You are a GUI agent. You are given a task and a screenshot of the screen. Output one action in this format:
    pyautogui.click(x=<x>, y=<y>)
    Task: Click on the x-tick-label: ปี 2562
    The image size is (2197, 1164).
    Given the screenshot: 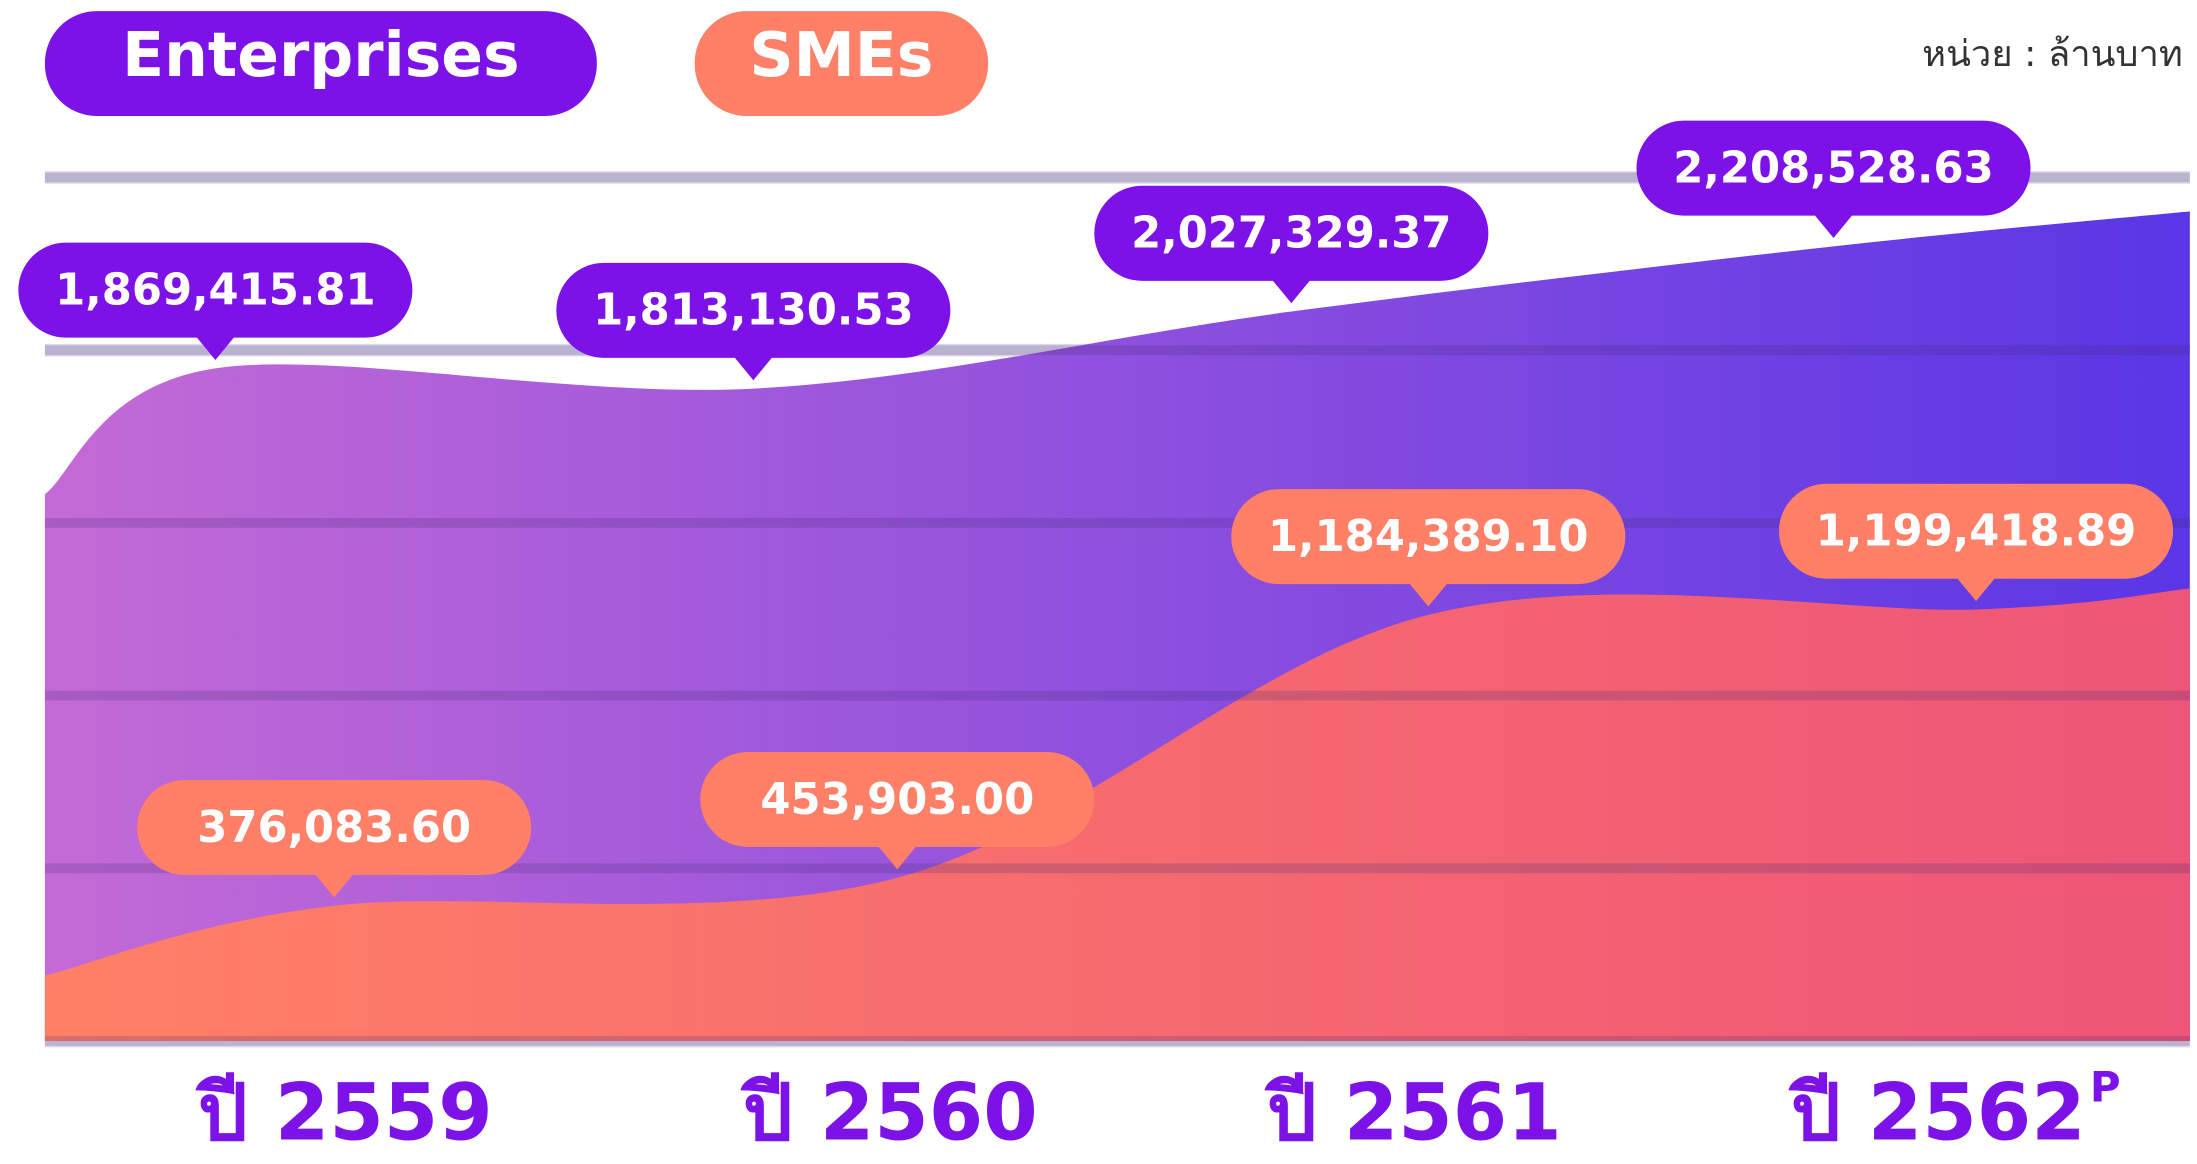 What is the action you would take?
    pyautogui.click(x=1937, y=1112)
    